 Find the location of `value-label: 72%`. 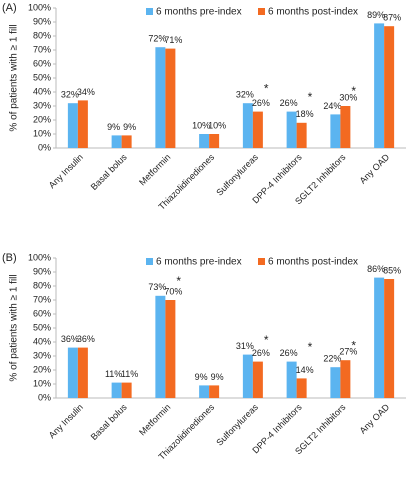

value-label: 72% is located at coordinates (157, 39).